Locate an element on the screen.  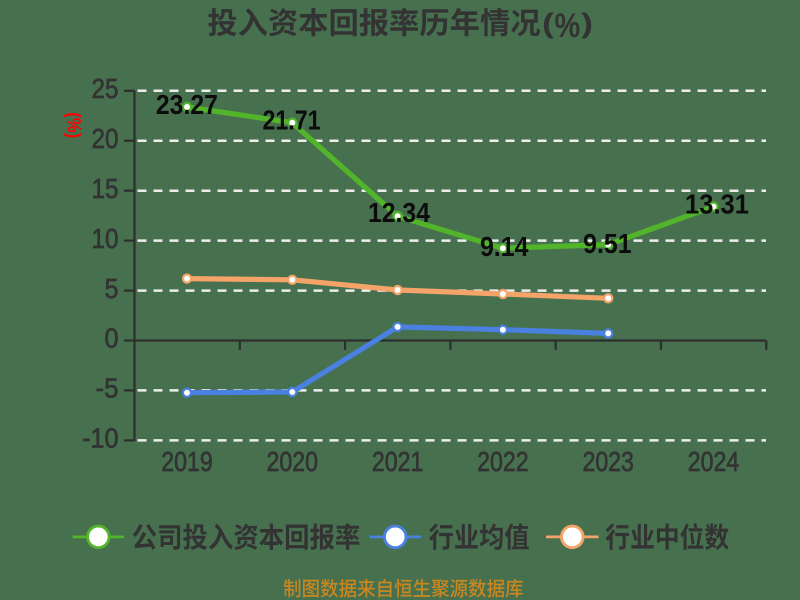
svg-text: 13.31 is located at coordinates (717, 203).